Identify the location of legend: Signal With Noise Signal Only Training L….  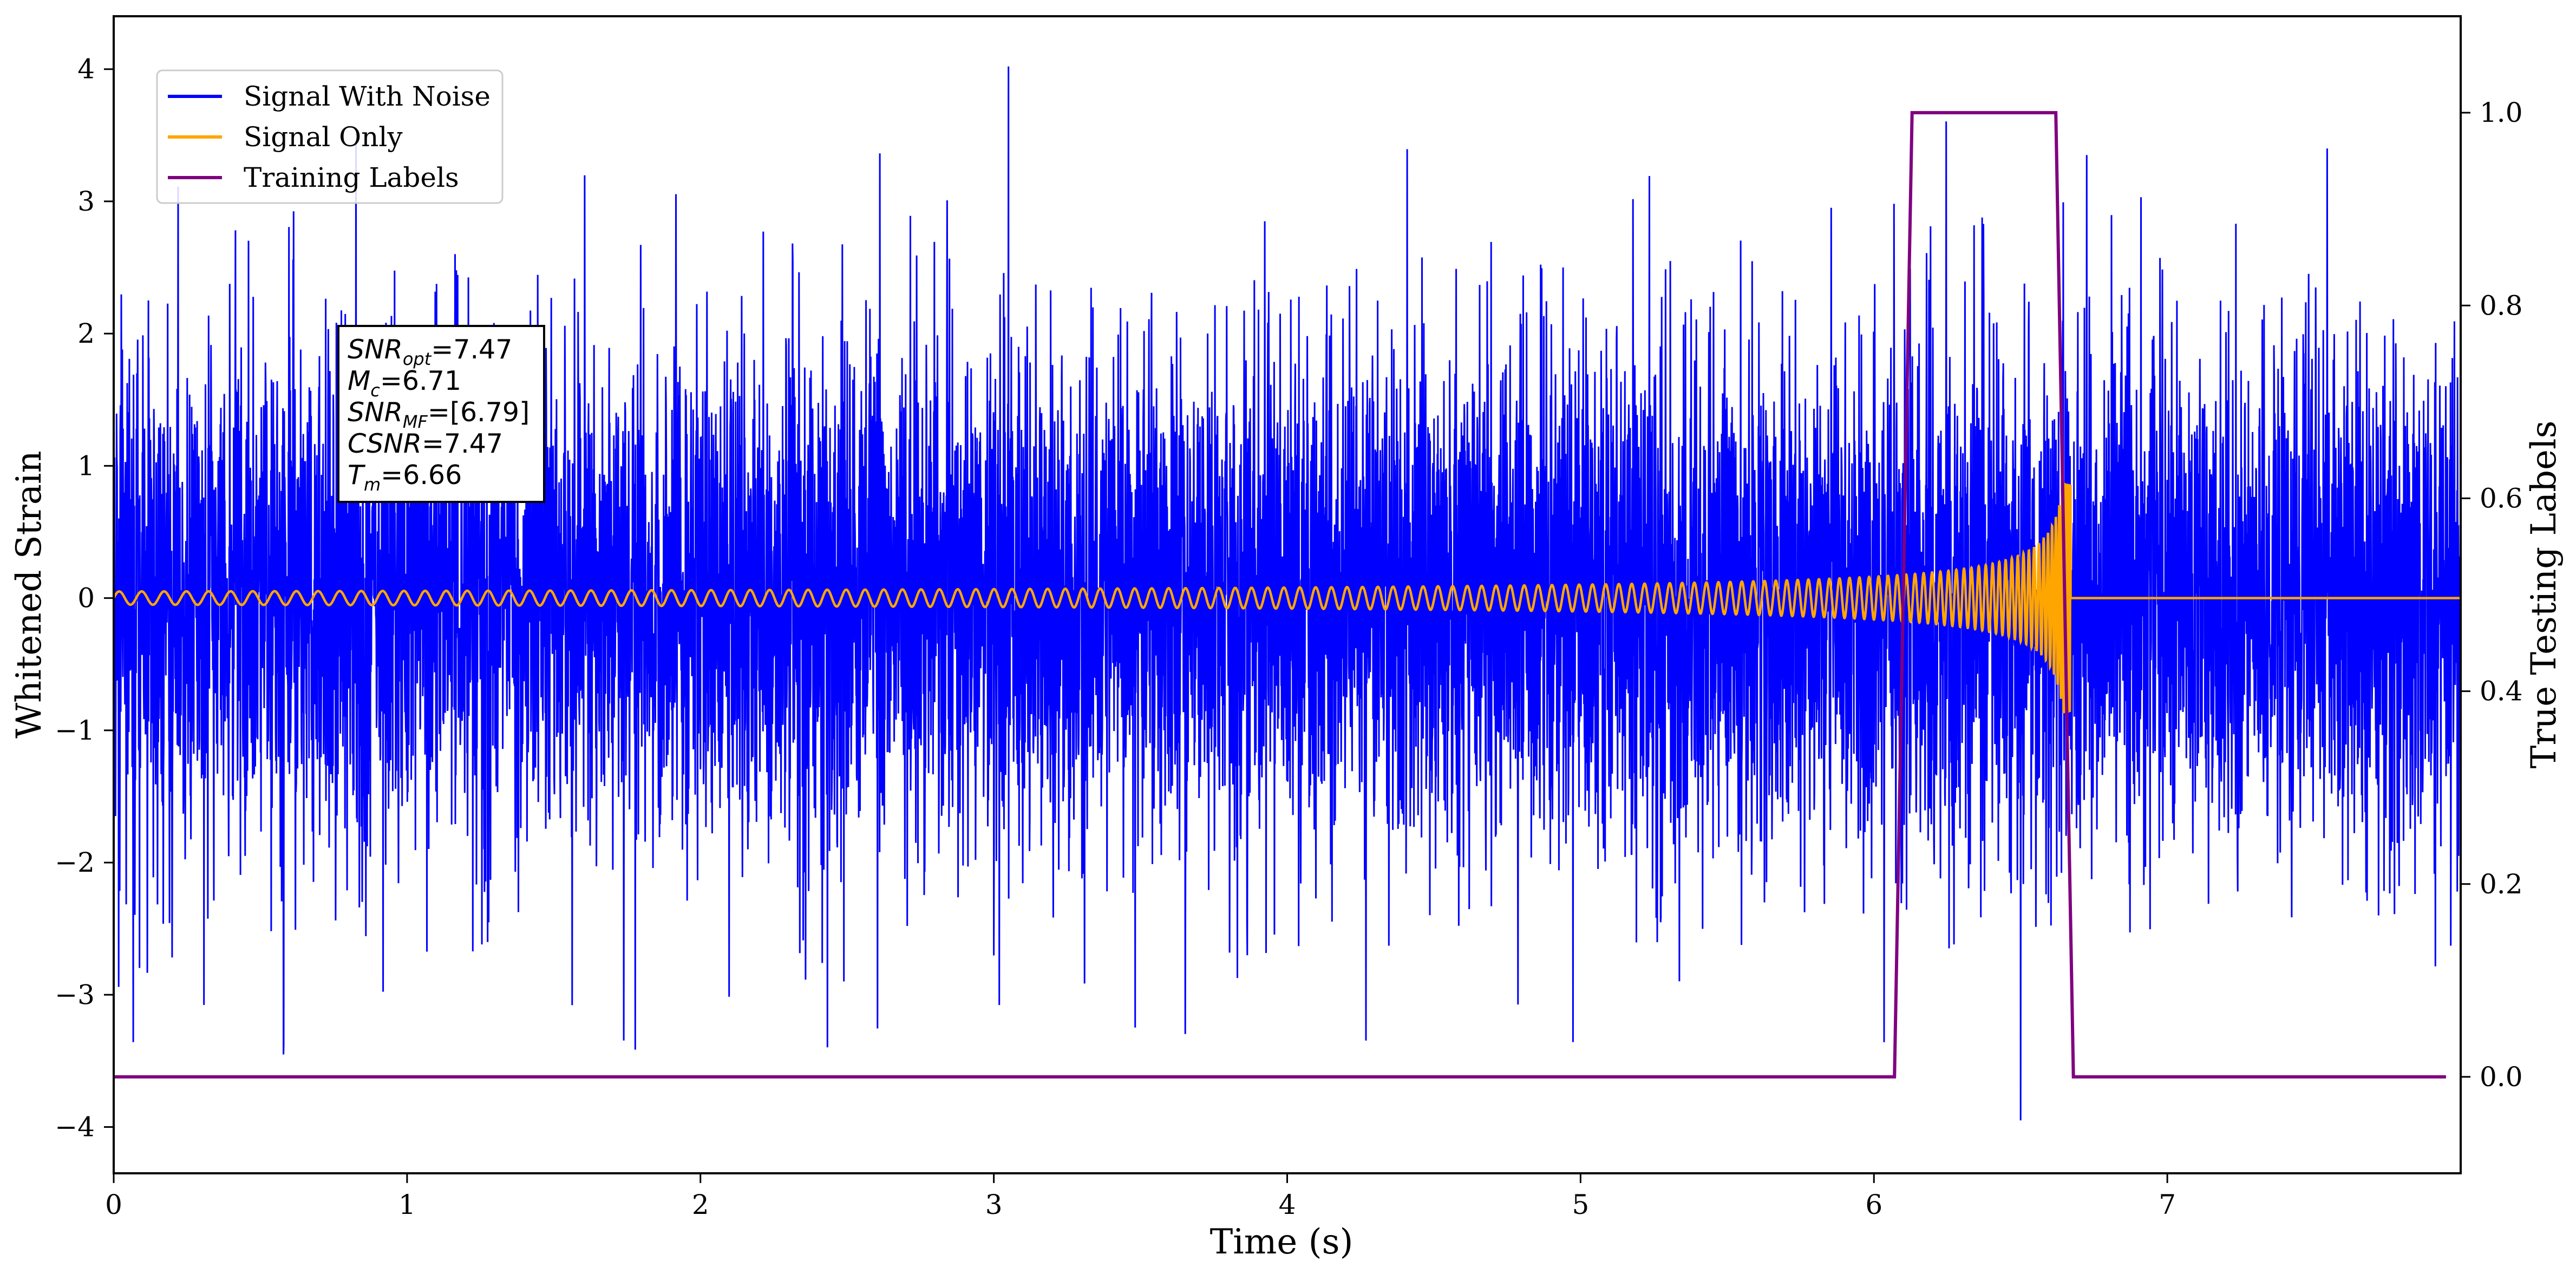
(330, 136).